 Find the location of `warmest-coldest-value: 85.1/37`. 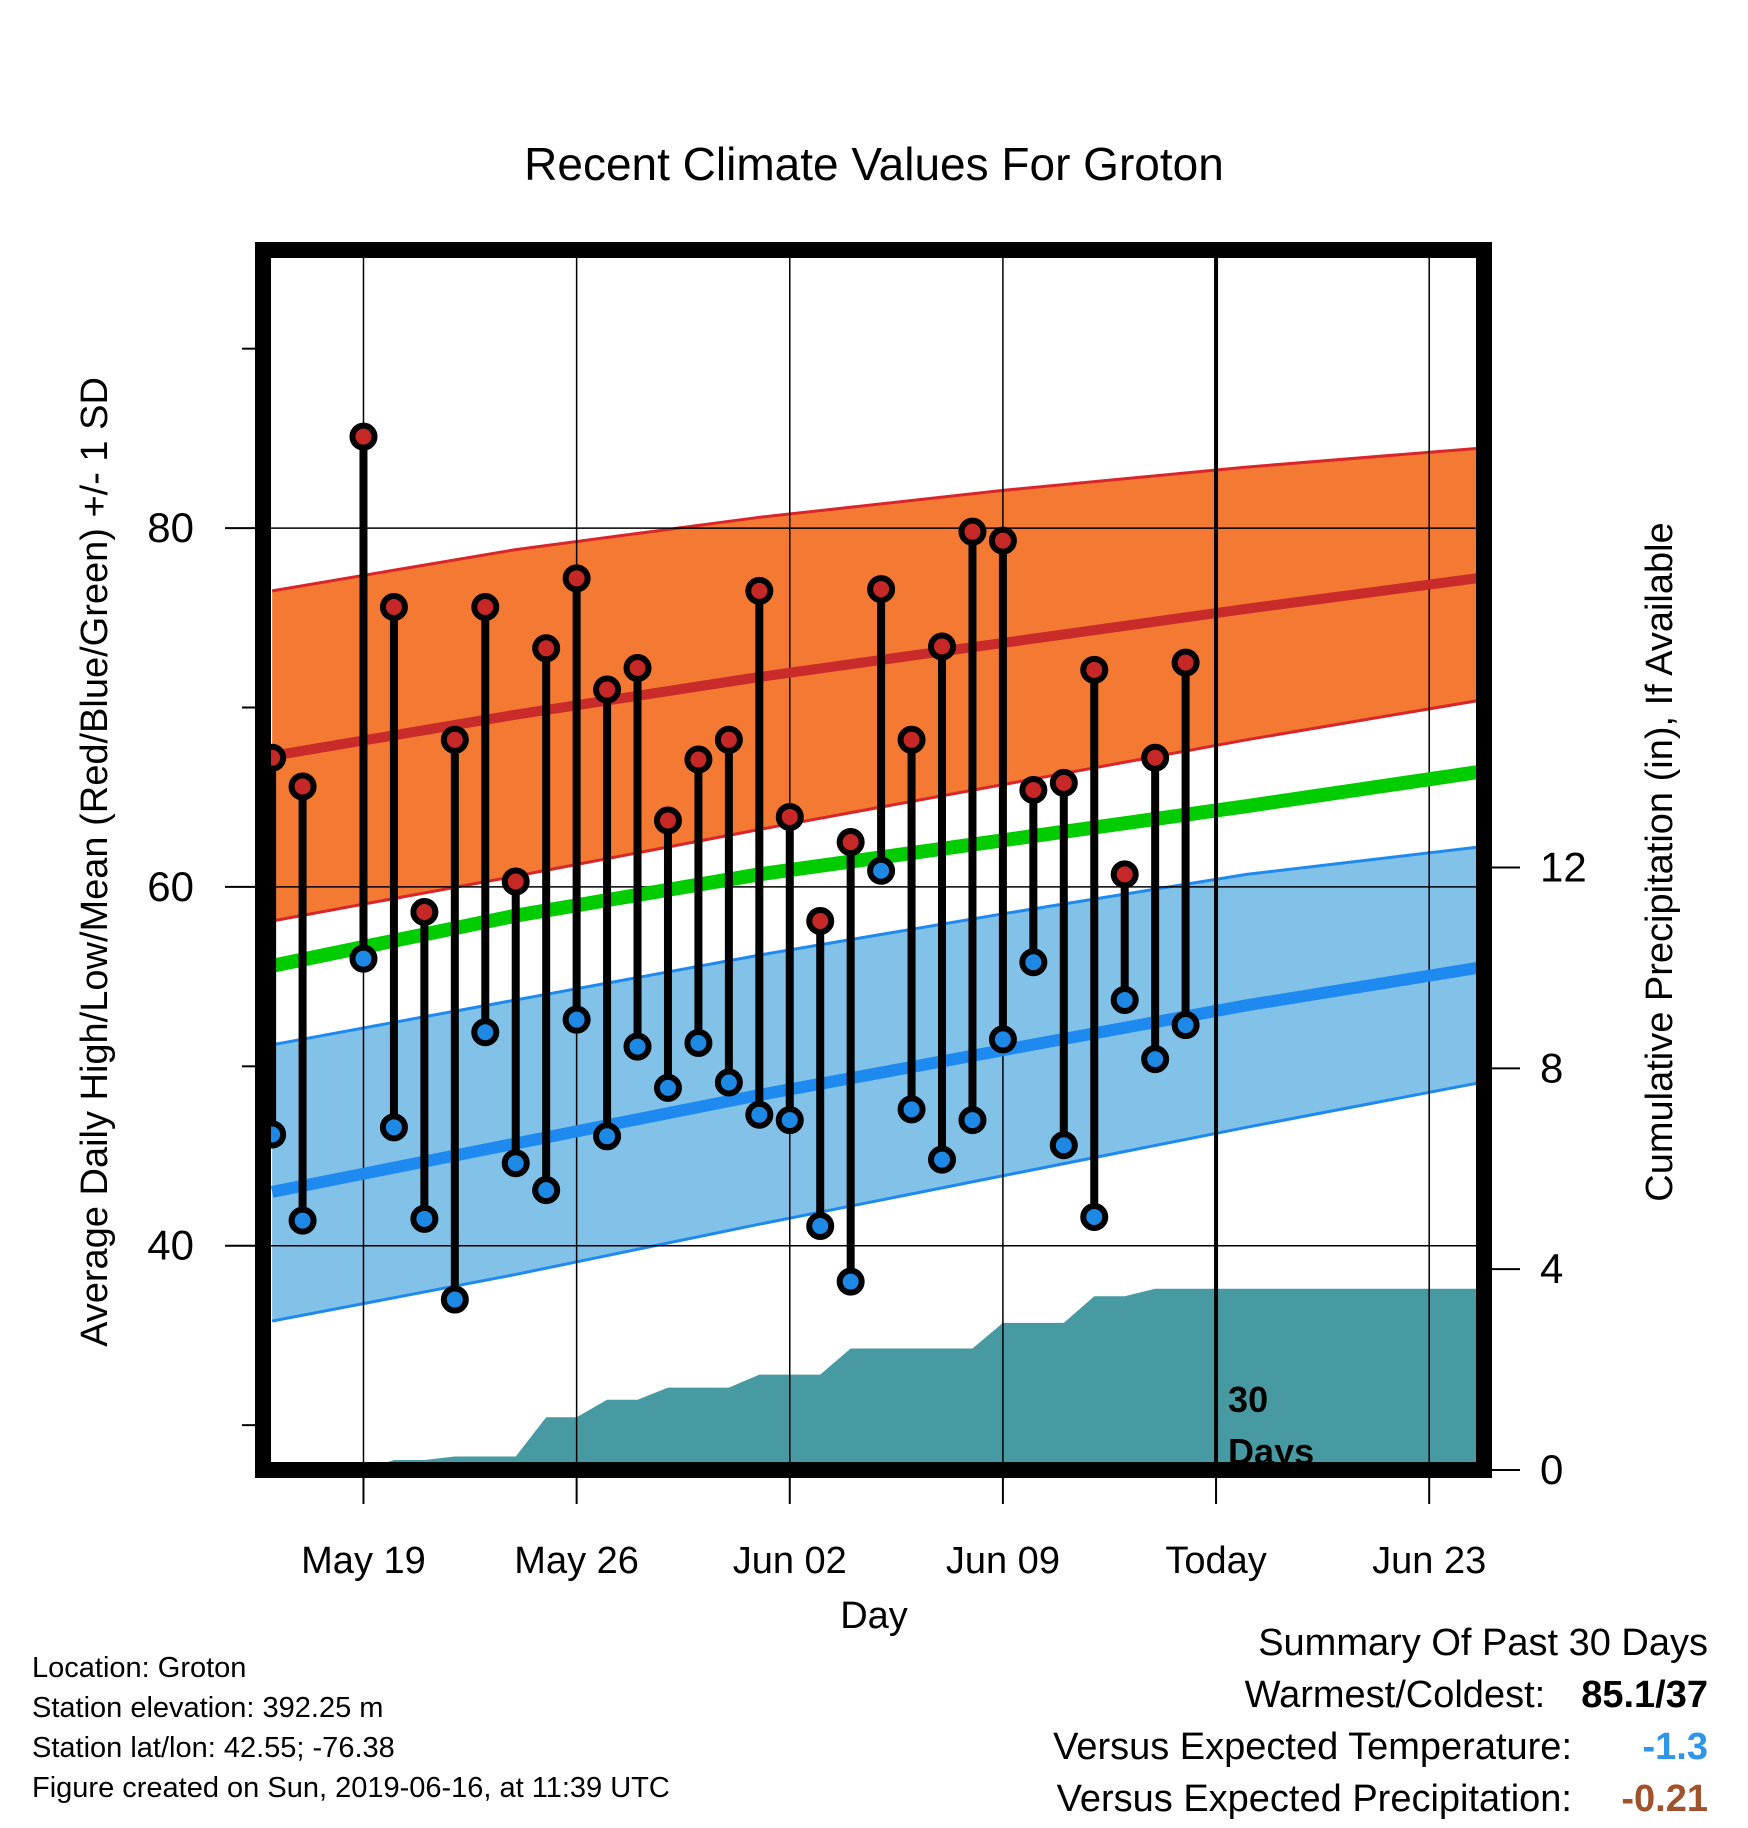

warmest-coldest-value: 85.1/37 is located at coordinates (1644, 1695).